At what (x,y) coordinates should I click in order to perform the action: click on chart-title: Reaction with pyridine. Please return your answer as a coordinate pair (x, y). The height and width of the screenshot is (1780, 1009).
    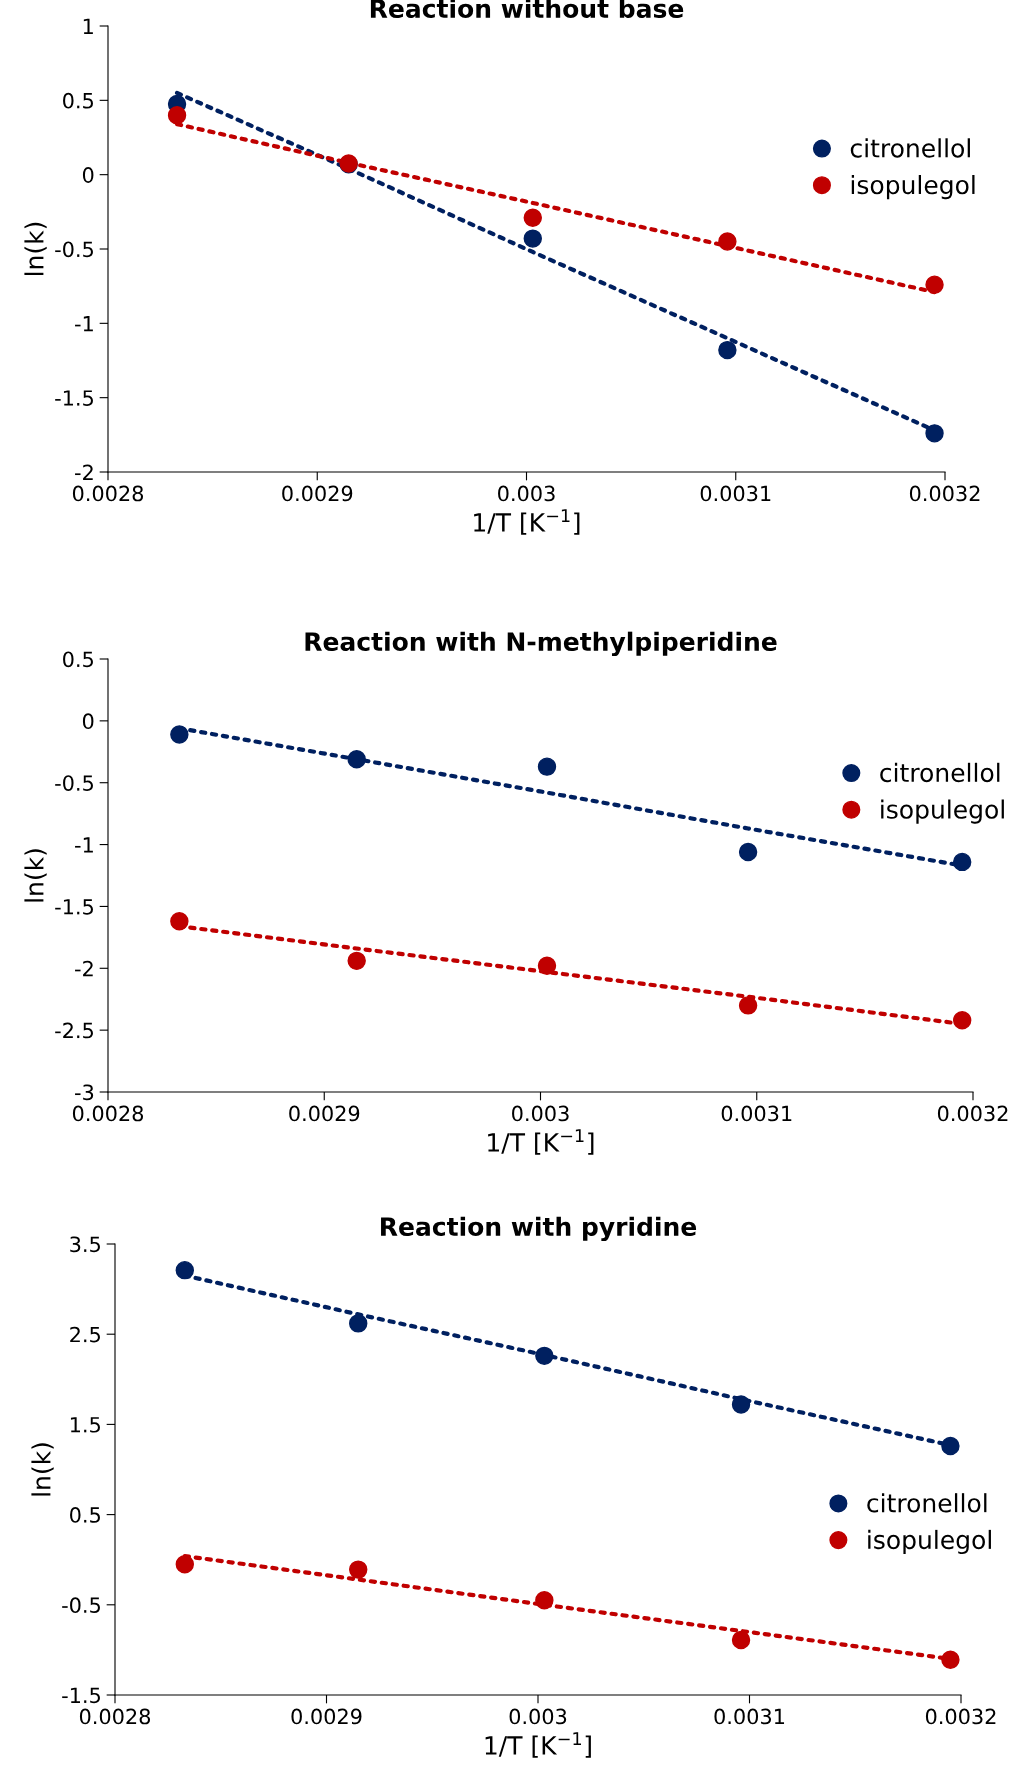
    Looking at the image, I should click on (539, 1229).